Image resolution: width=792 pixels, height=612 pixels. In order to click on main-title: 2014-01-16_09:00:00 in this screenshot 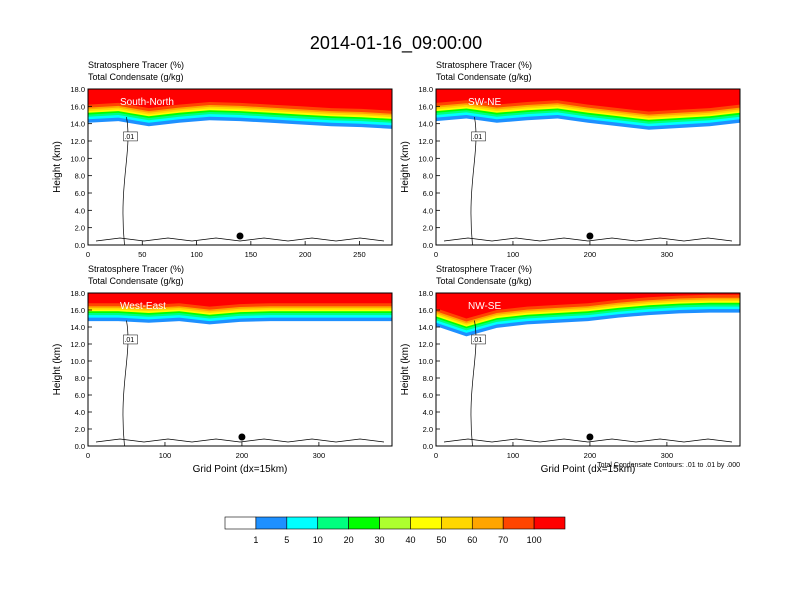, I will do `click(396, 43)`.